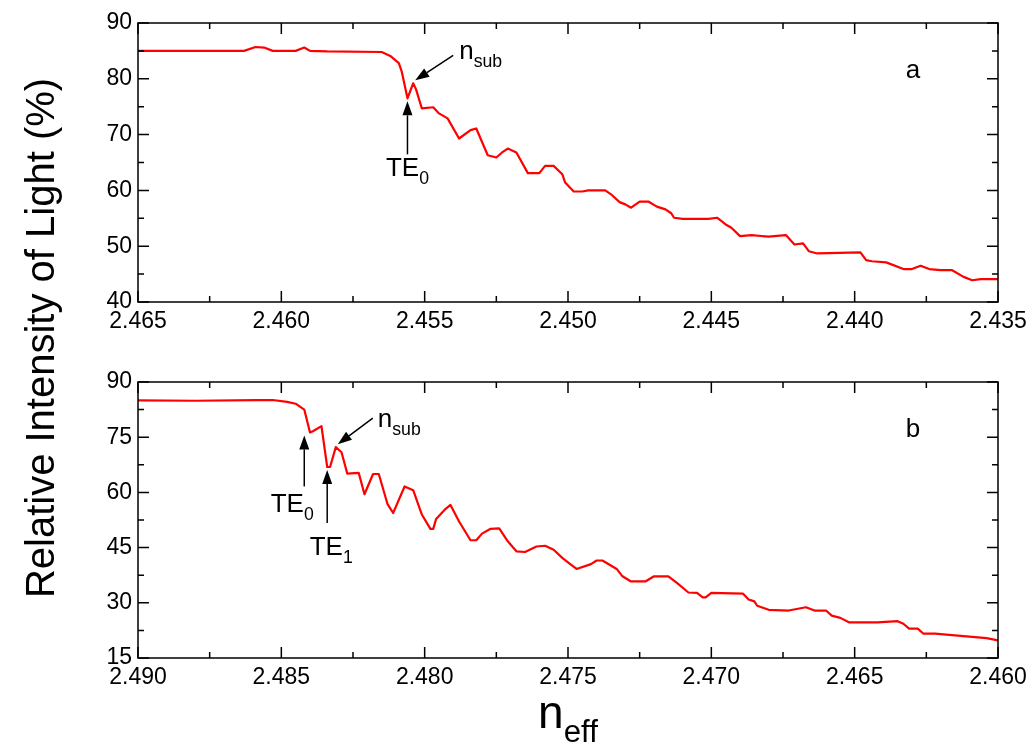 The image size is (1035, 752). Describe the element at coordinates (281, 676) in the screenshot. I see `x-tick-label: 2.485` at that location.